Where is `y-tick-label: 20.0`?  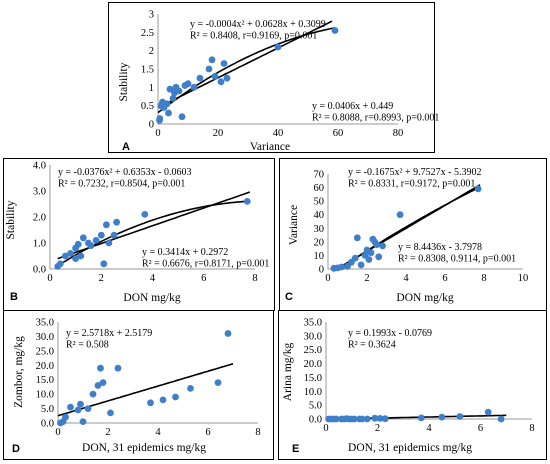 y-tick-label: 20.0 is located at coordinates (45, 366).